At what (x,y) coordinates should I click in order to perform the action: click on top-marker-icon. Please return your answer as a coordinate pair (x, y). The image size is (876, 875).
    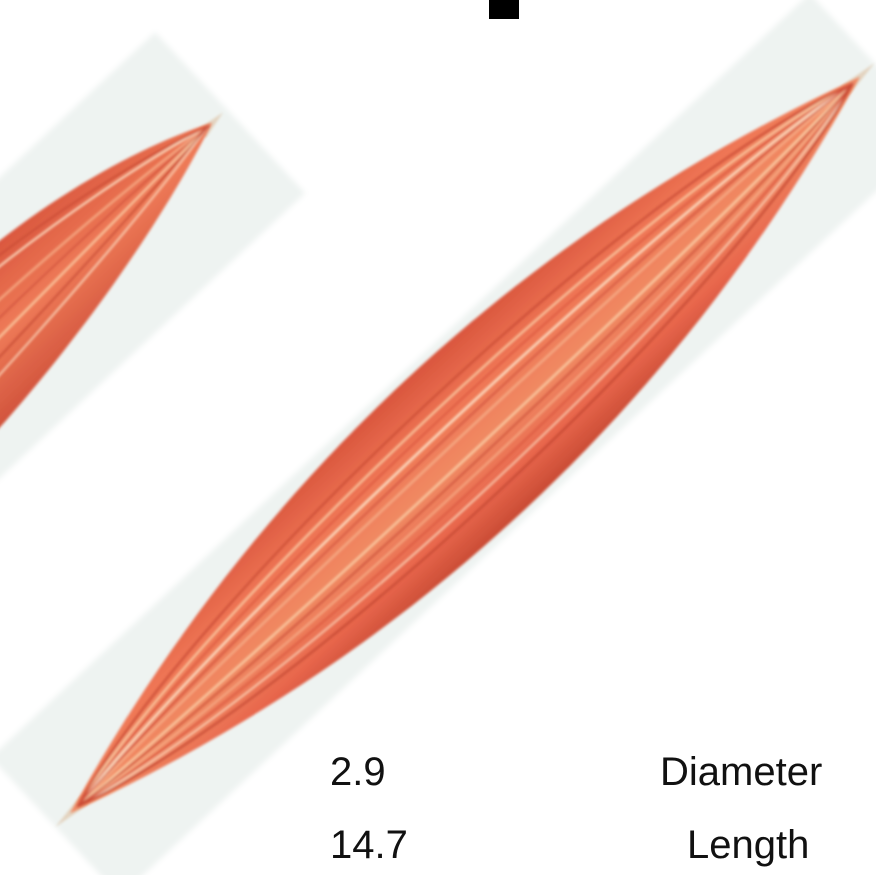
    Looking at the image, I should click on (504, 9).